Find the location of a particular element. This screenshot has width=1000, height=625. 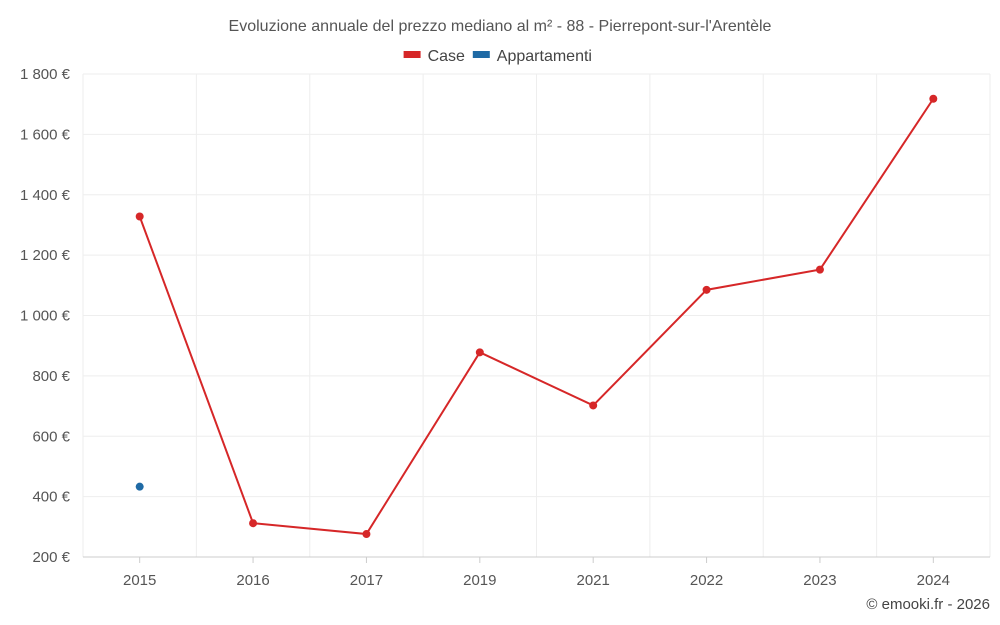

x-tick-label: 2016 is located at coordinates (252, 580).